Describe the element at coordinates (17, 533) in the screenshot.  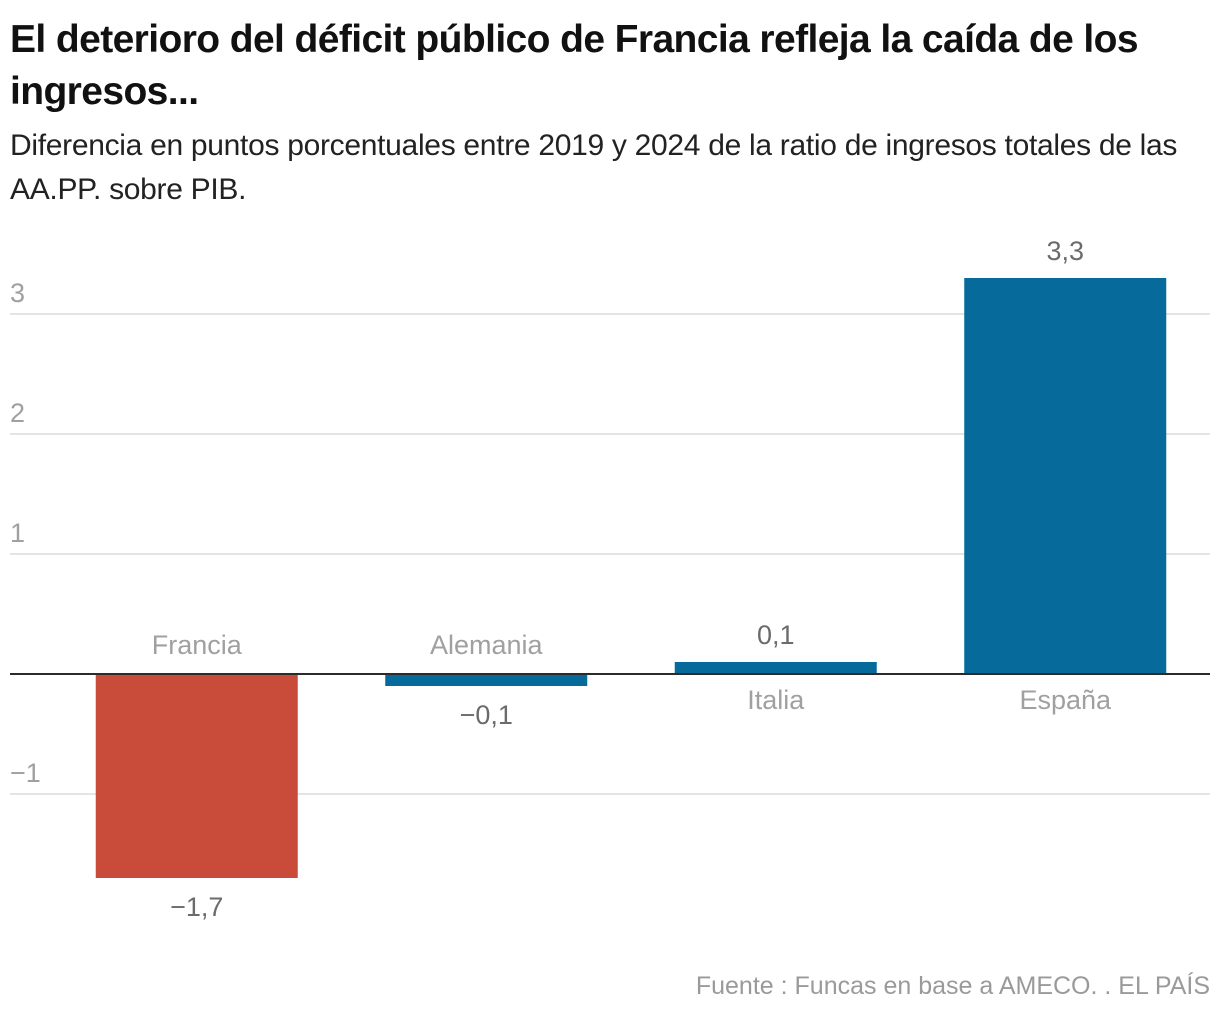
I see `y-tick-label: 1` at that location.